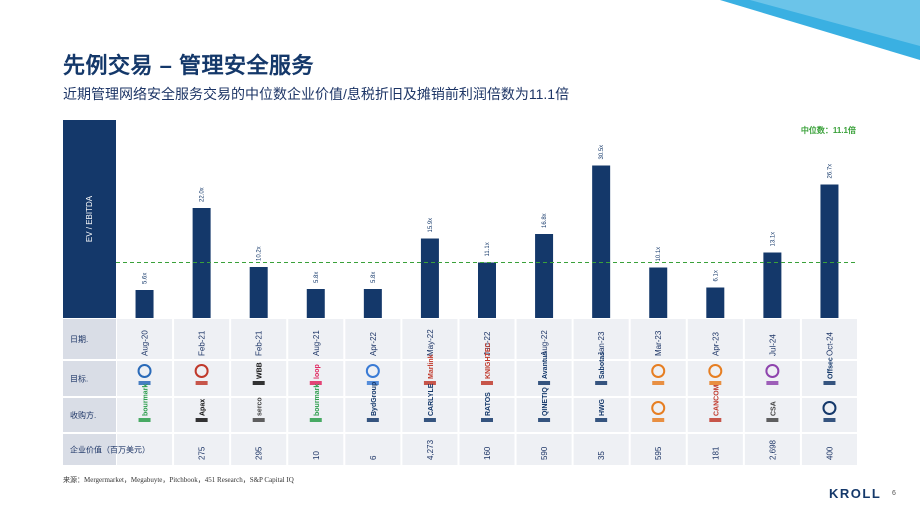 This screenshot has width=920, height=518. I want to click on date-label: Apr-23, so click(715, 343).